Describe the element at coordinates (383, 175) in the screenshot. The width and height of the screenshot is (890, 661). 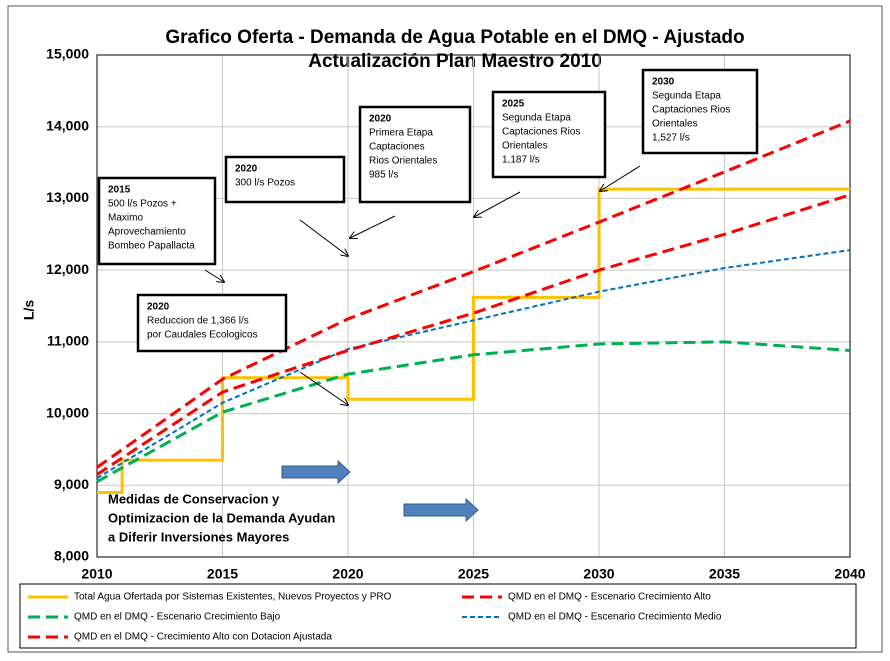
I see `annotation-text: 985 l/s` at that location.